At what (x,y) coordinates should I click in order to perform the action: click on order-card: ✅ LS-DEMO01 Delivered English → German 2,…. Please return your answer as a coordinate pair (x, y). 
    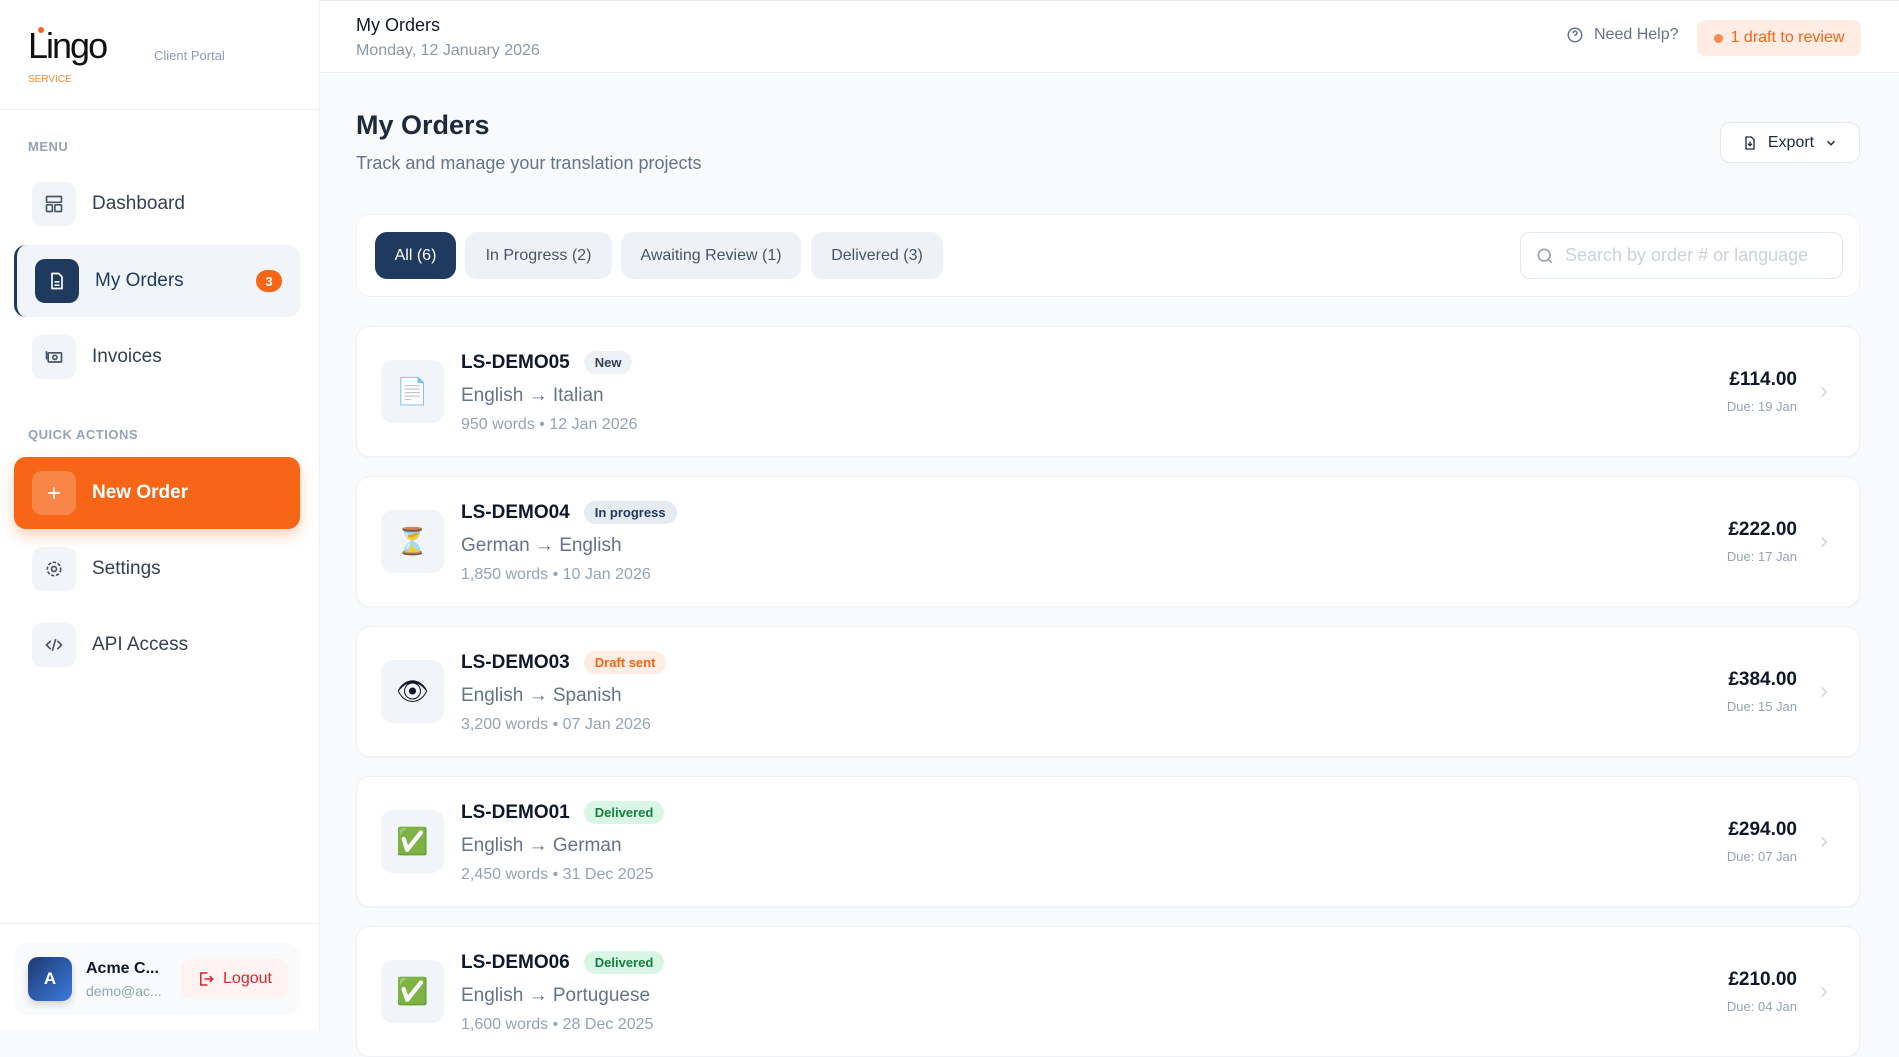
    Looking at the image, I should click on (1108, 841).